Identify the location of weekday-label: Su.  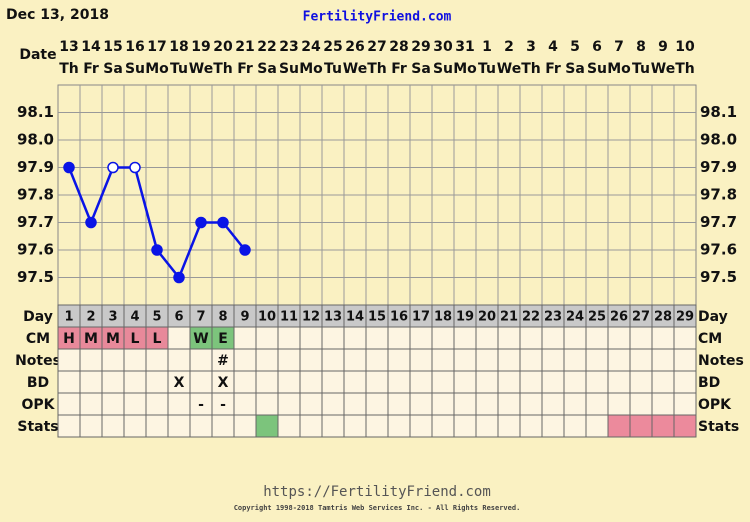
(289, 69).